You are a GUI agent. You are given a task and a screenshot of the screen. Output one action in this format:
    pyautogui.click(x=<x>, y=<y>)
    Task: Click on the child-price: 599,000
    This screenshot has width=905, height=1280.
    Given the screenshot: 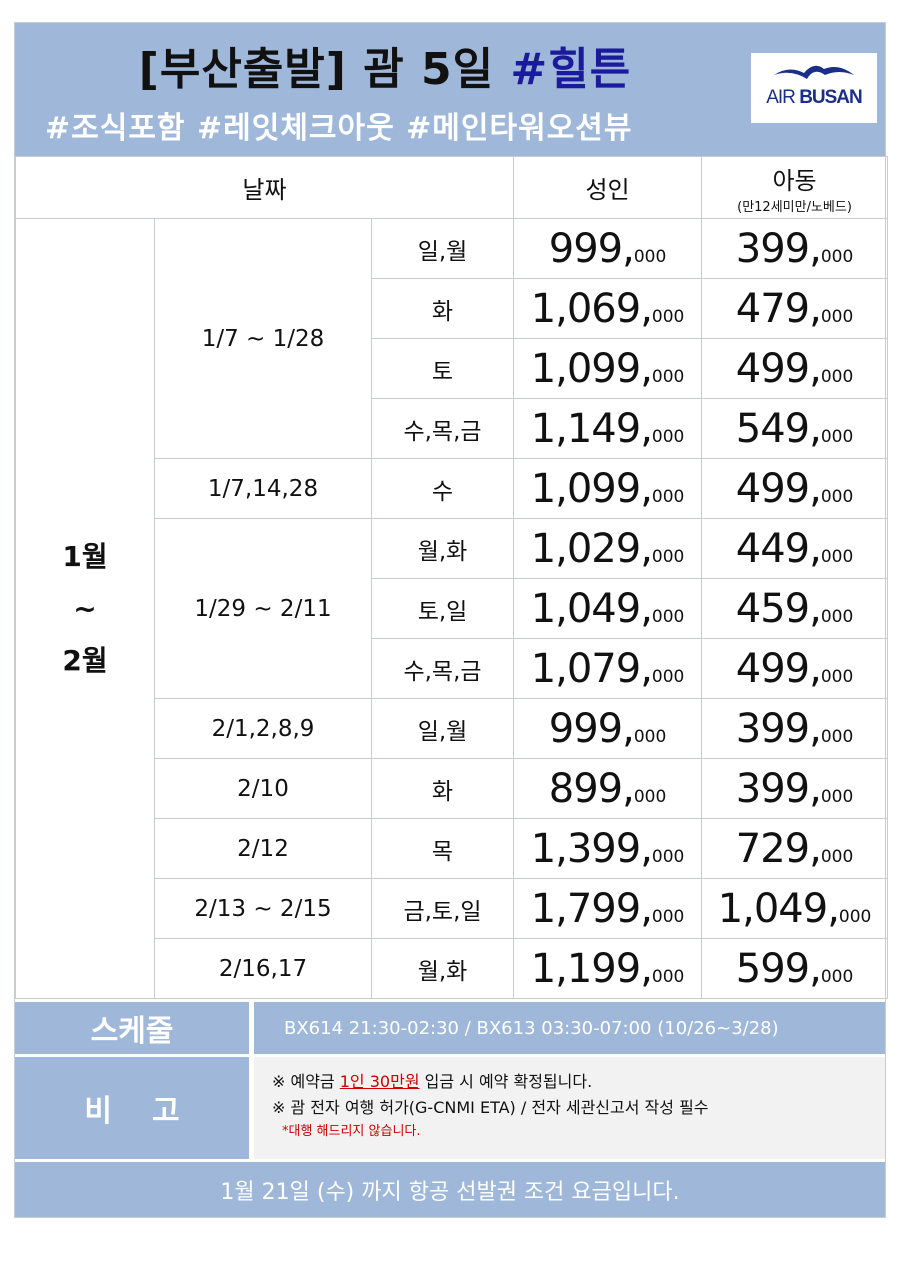 What is the action you would take?
    pyautogui.click(x=795, y=968)
    